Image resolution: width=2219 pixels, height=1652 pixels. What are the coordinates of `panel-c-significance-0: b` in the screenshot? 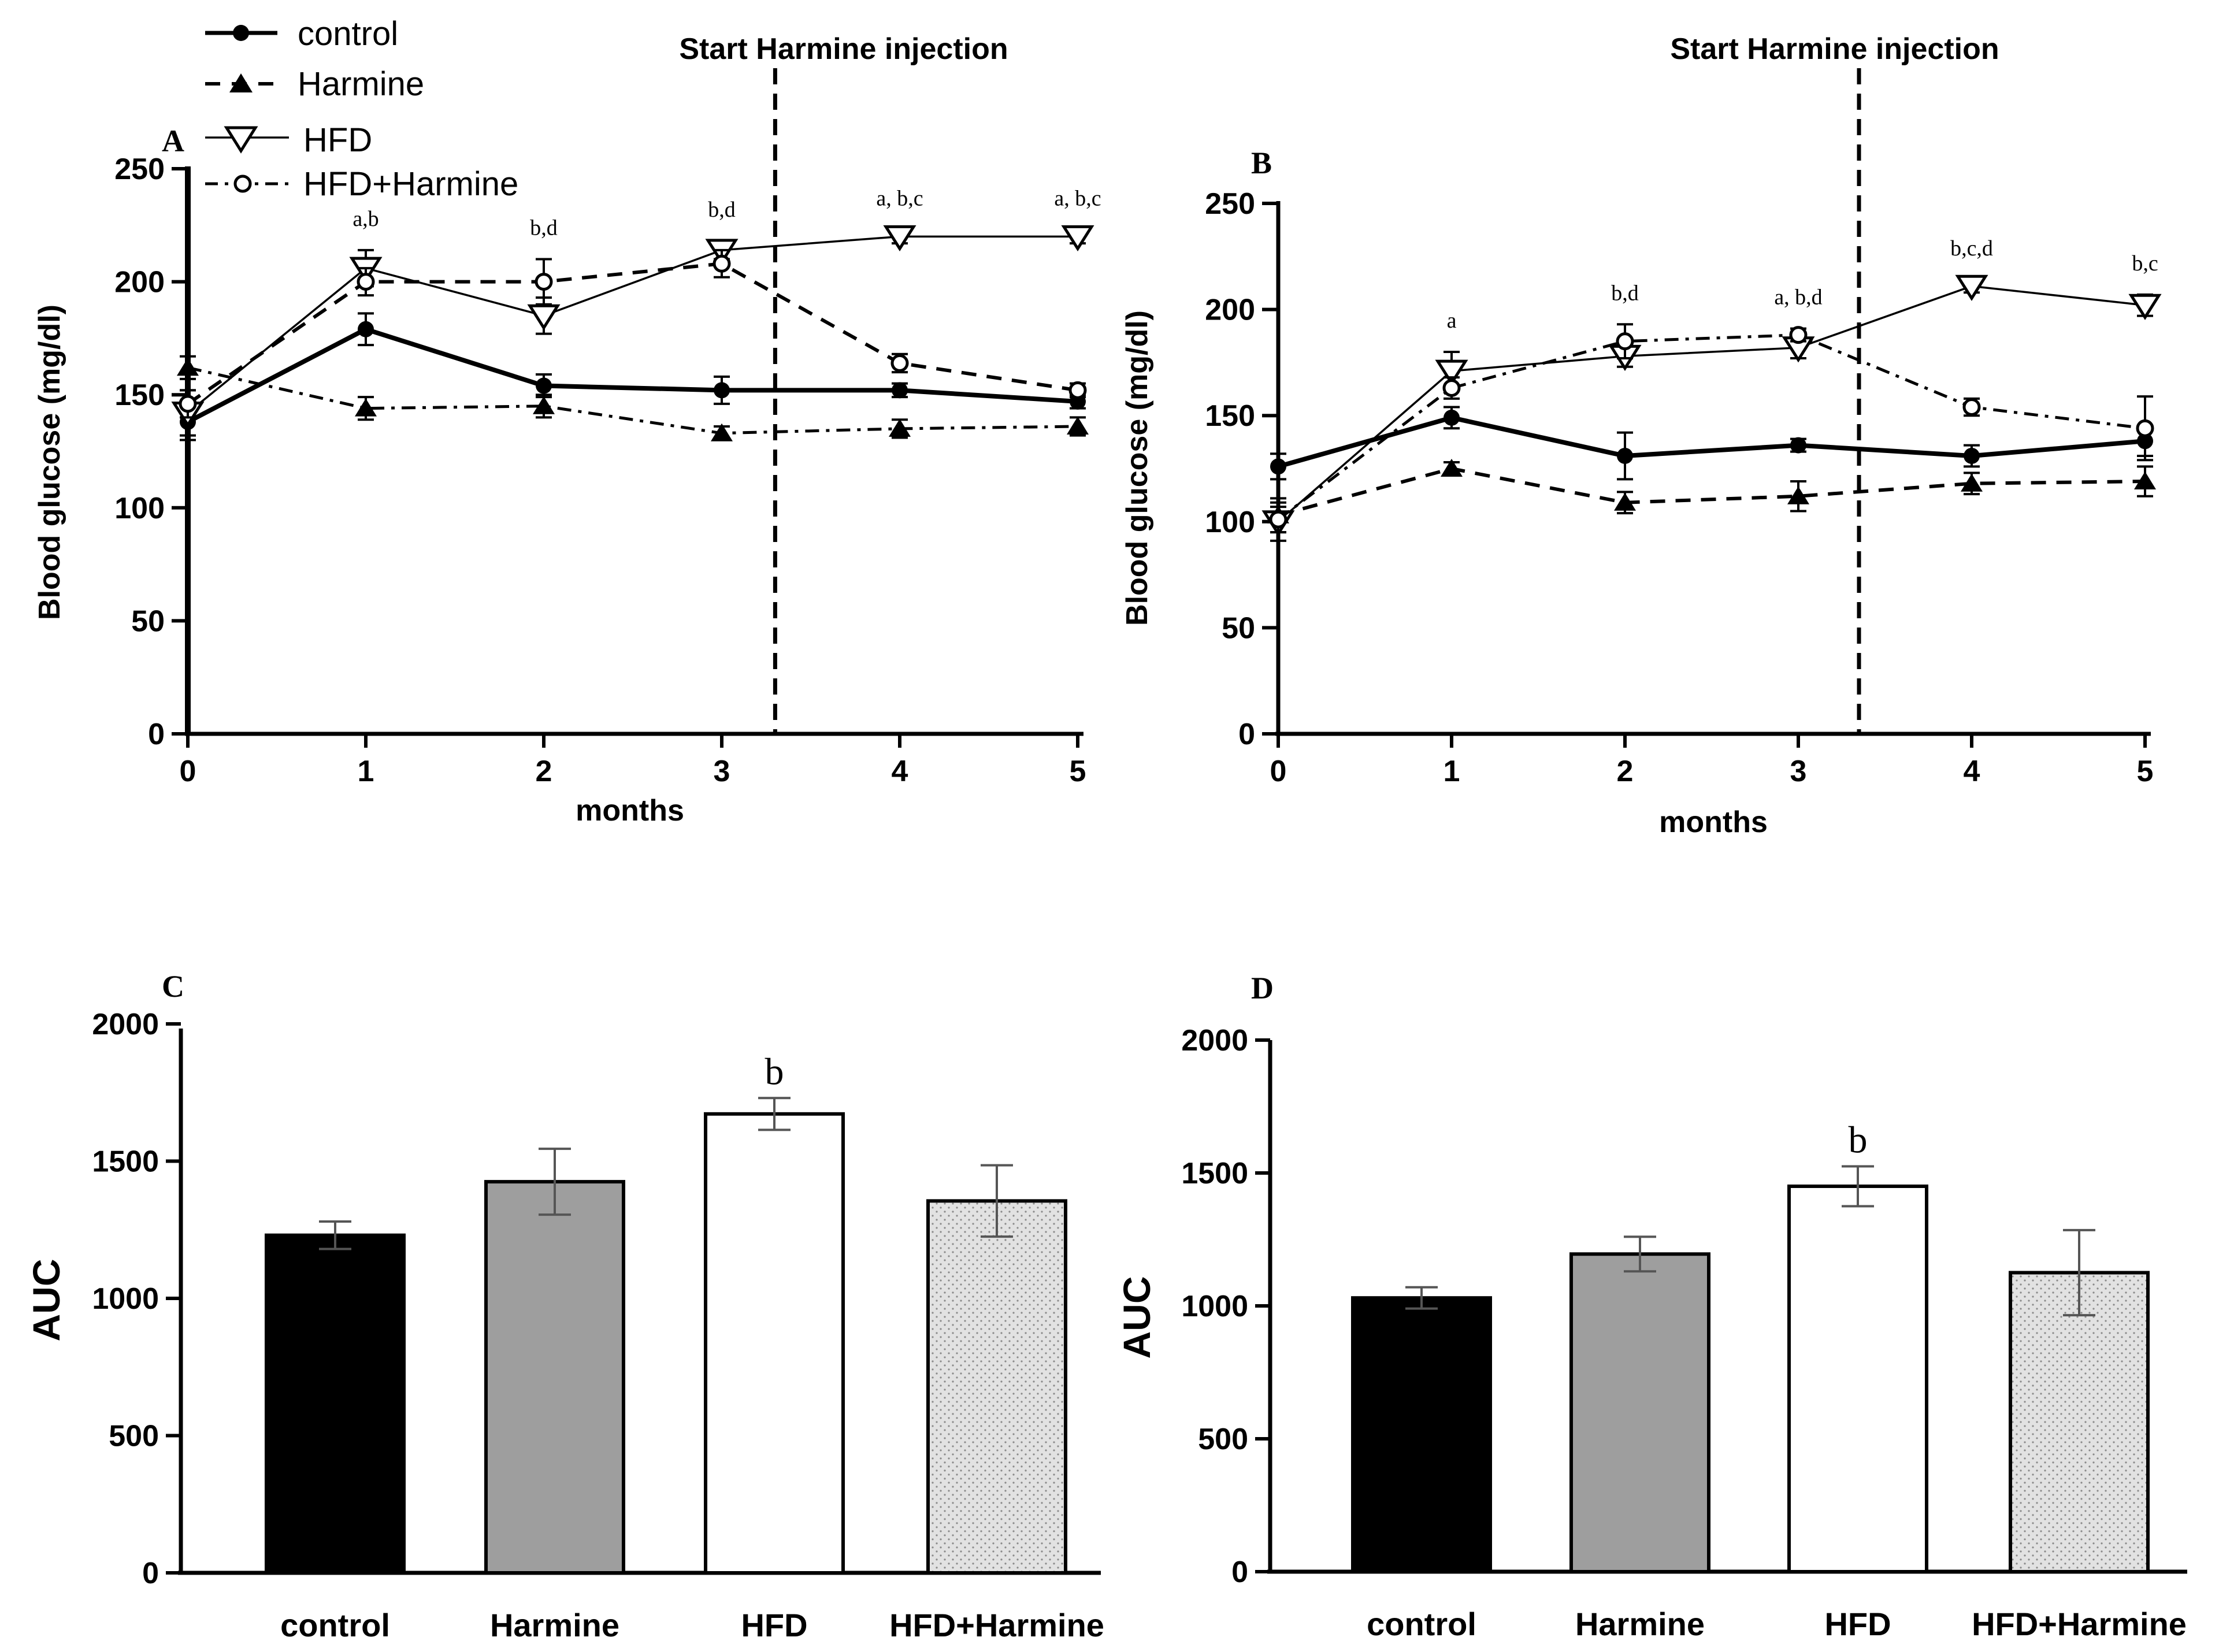 It's located at (774, 1071).